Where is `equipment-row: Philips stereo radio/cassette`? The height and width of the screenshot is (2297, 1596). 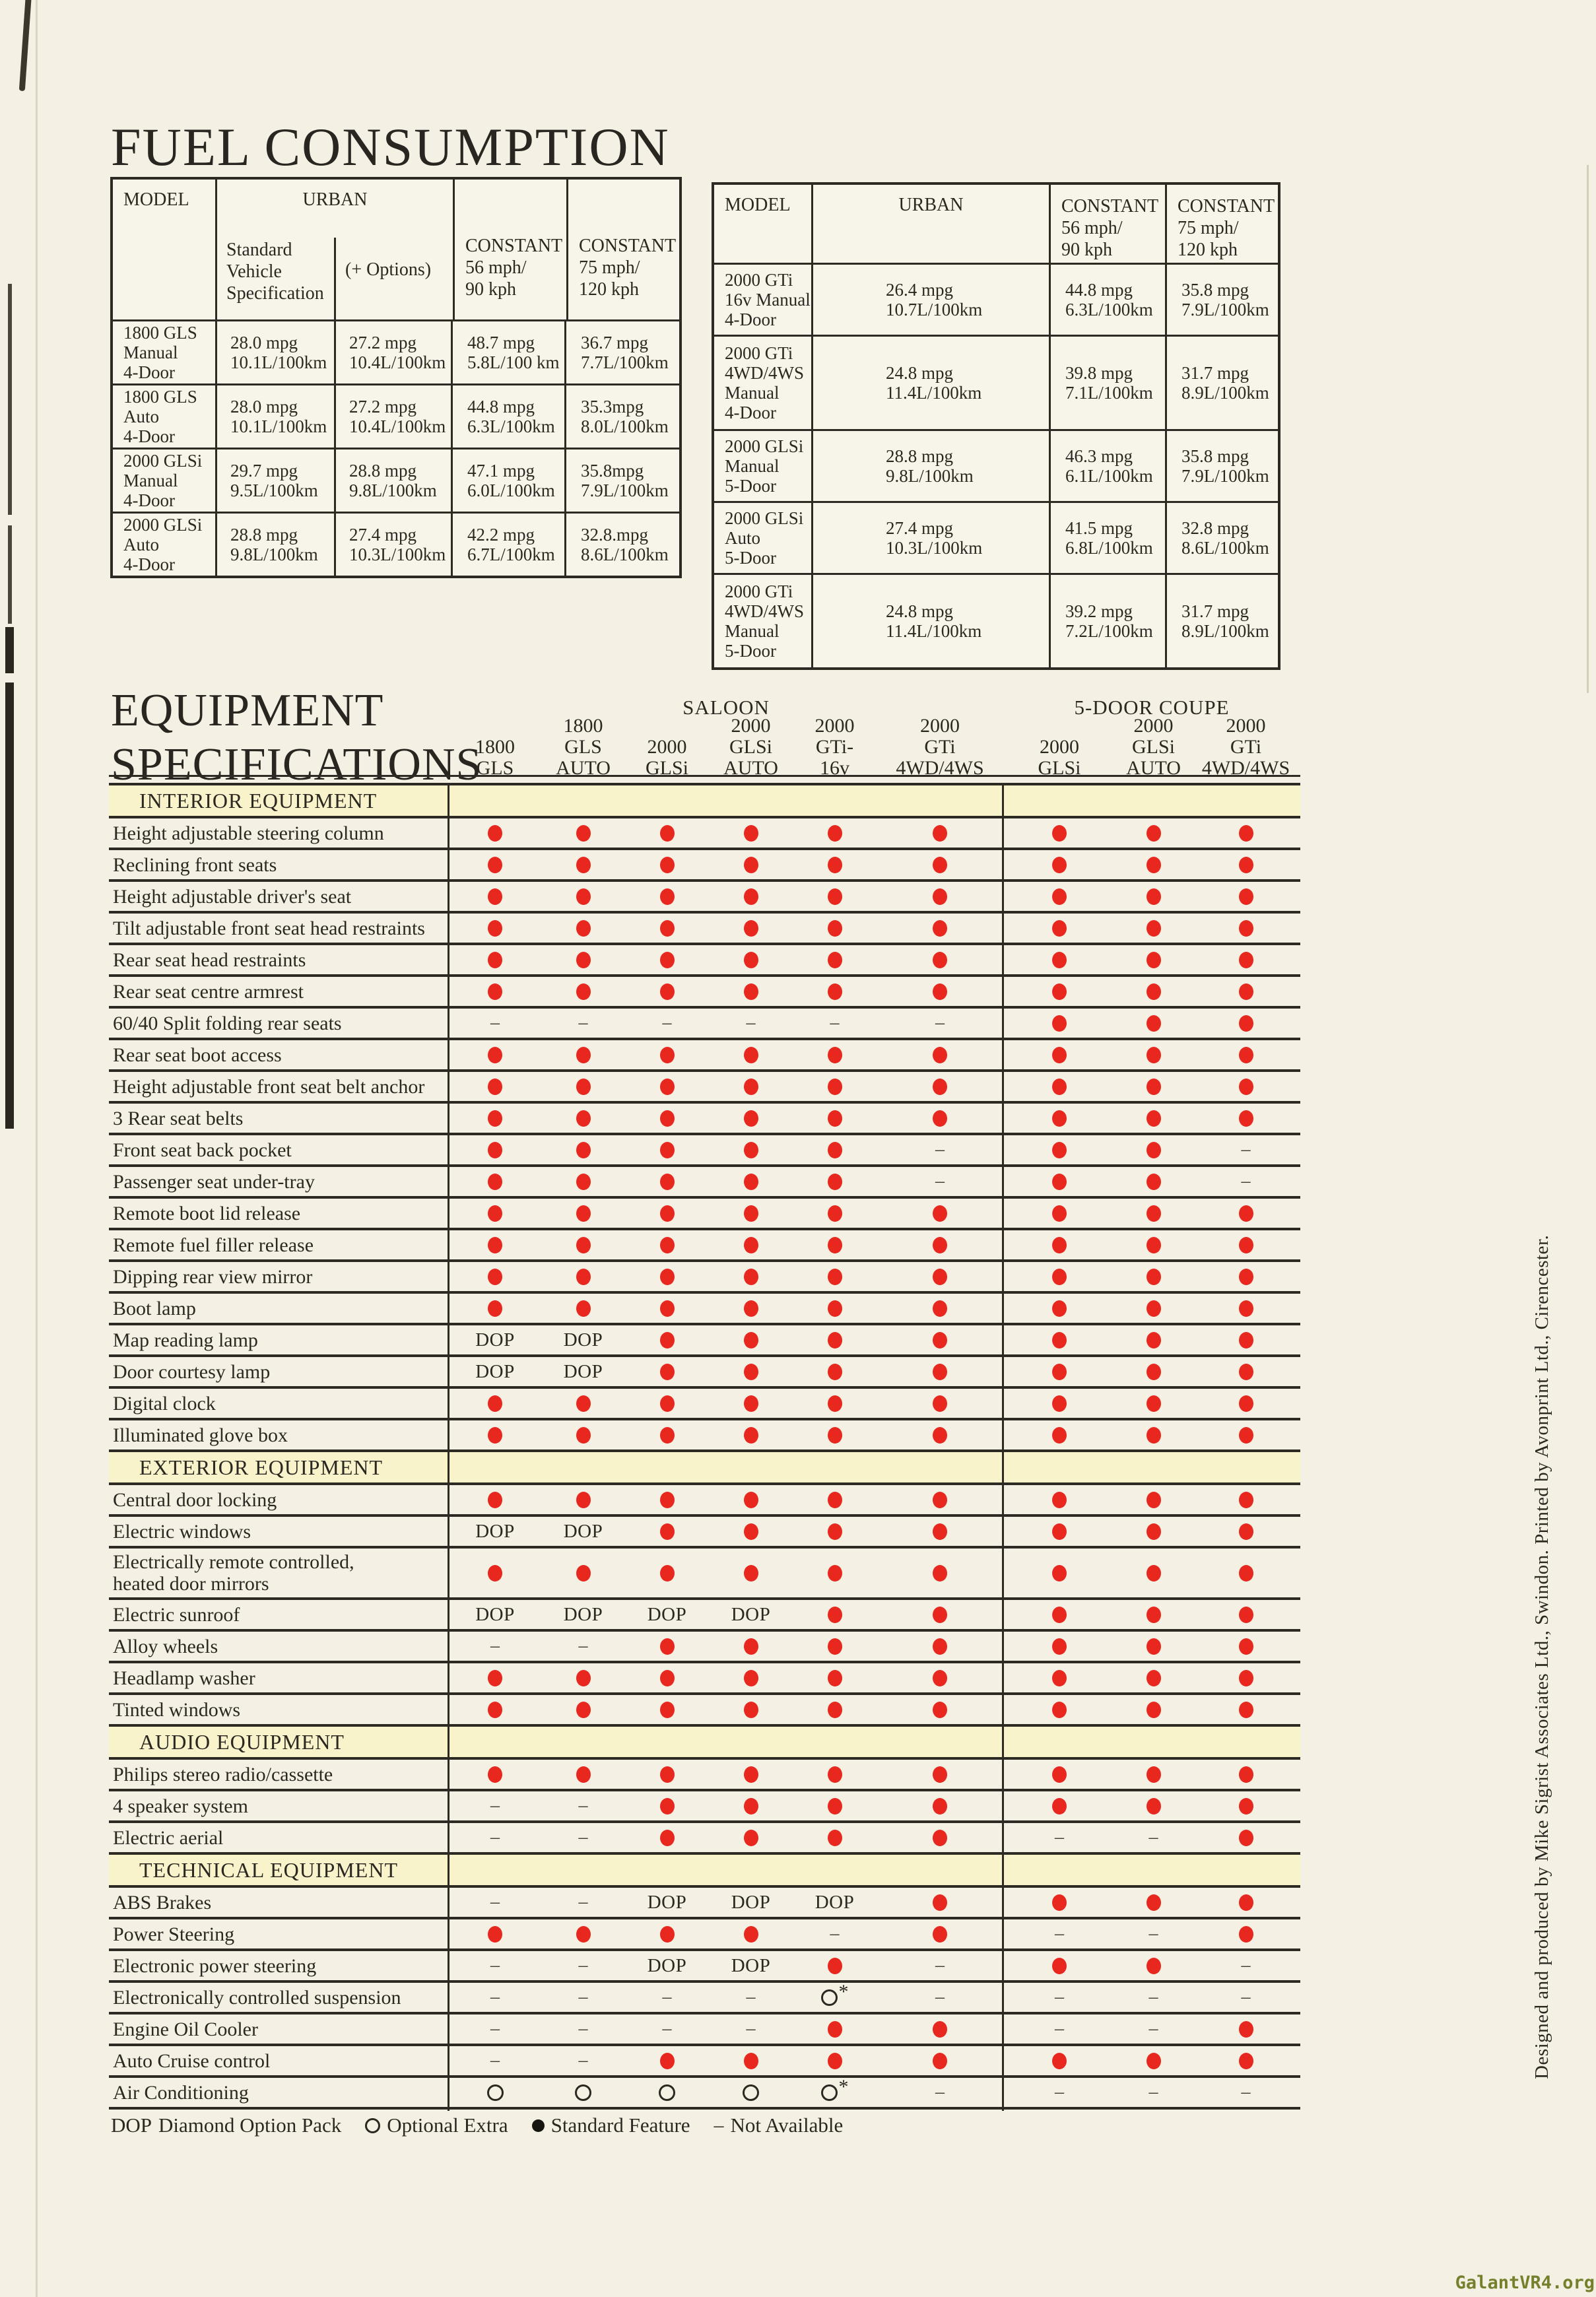 equipment-row: Philips stereo radio/cassette is located at coordinates (704, 1774).